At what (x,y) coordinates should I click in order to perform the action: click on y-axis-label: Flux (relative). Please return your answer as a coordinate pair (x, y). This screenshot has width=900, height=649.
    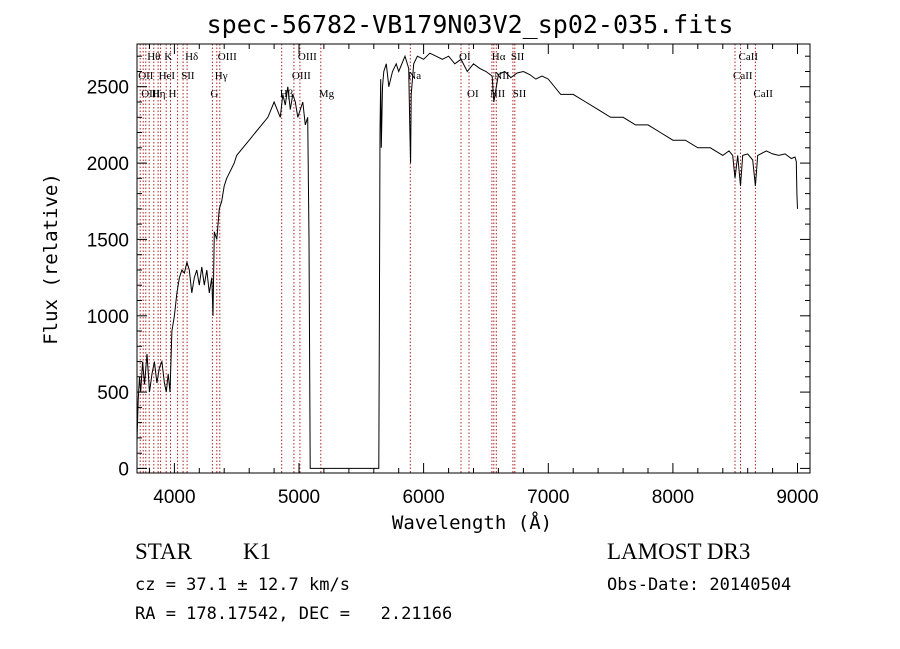
    Looking at the image, I should click on (51, 259).